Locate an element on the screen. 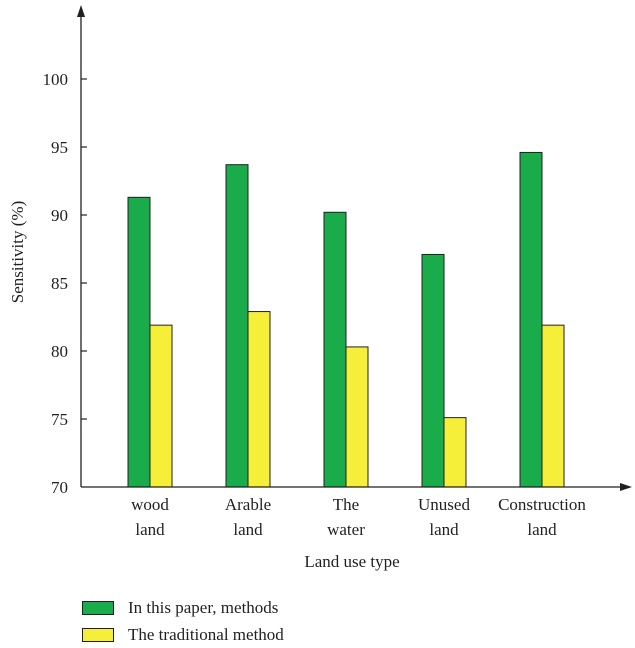  y-axis-ticks: 70 75 80 85 90 95 100 is located at coordinates (65, 283).